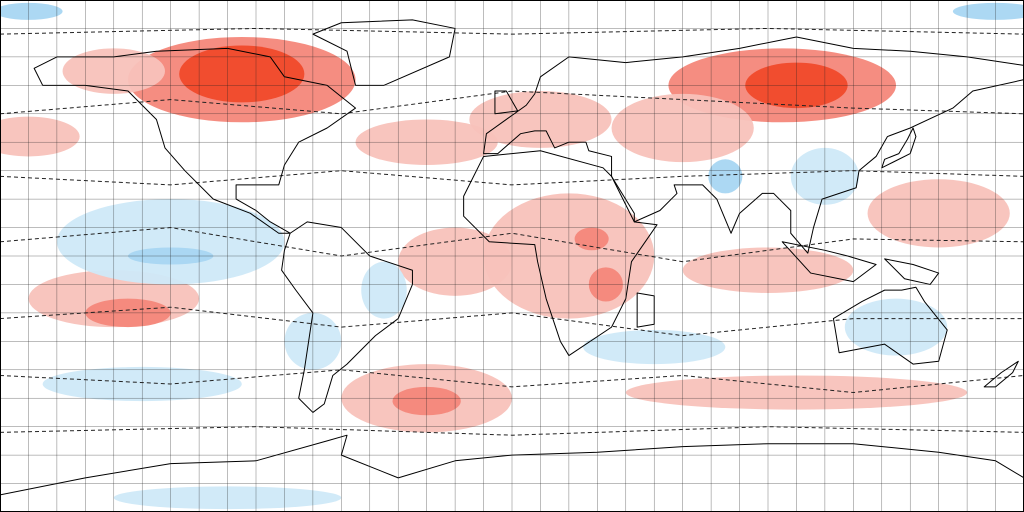 Image resolution: width=1024 pixels, height=512 pixels. I want to click on japan-coastline, so click(899, 148).